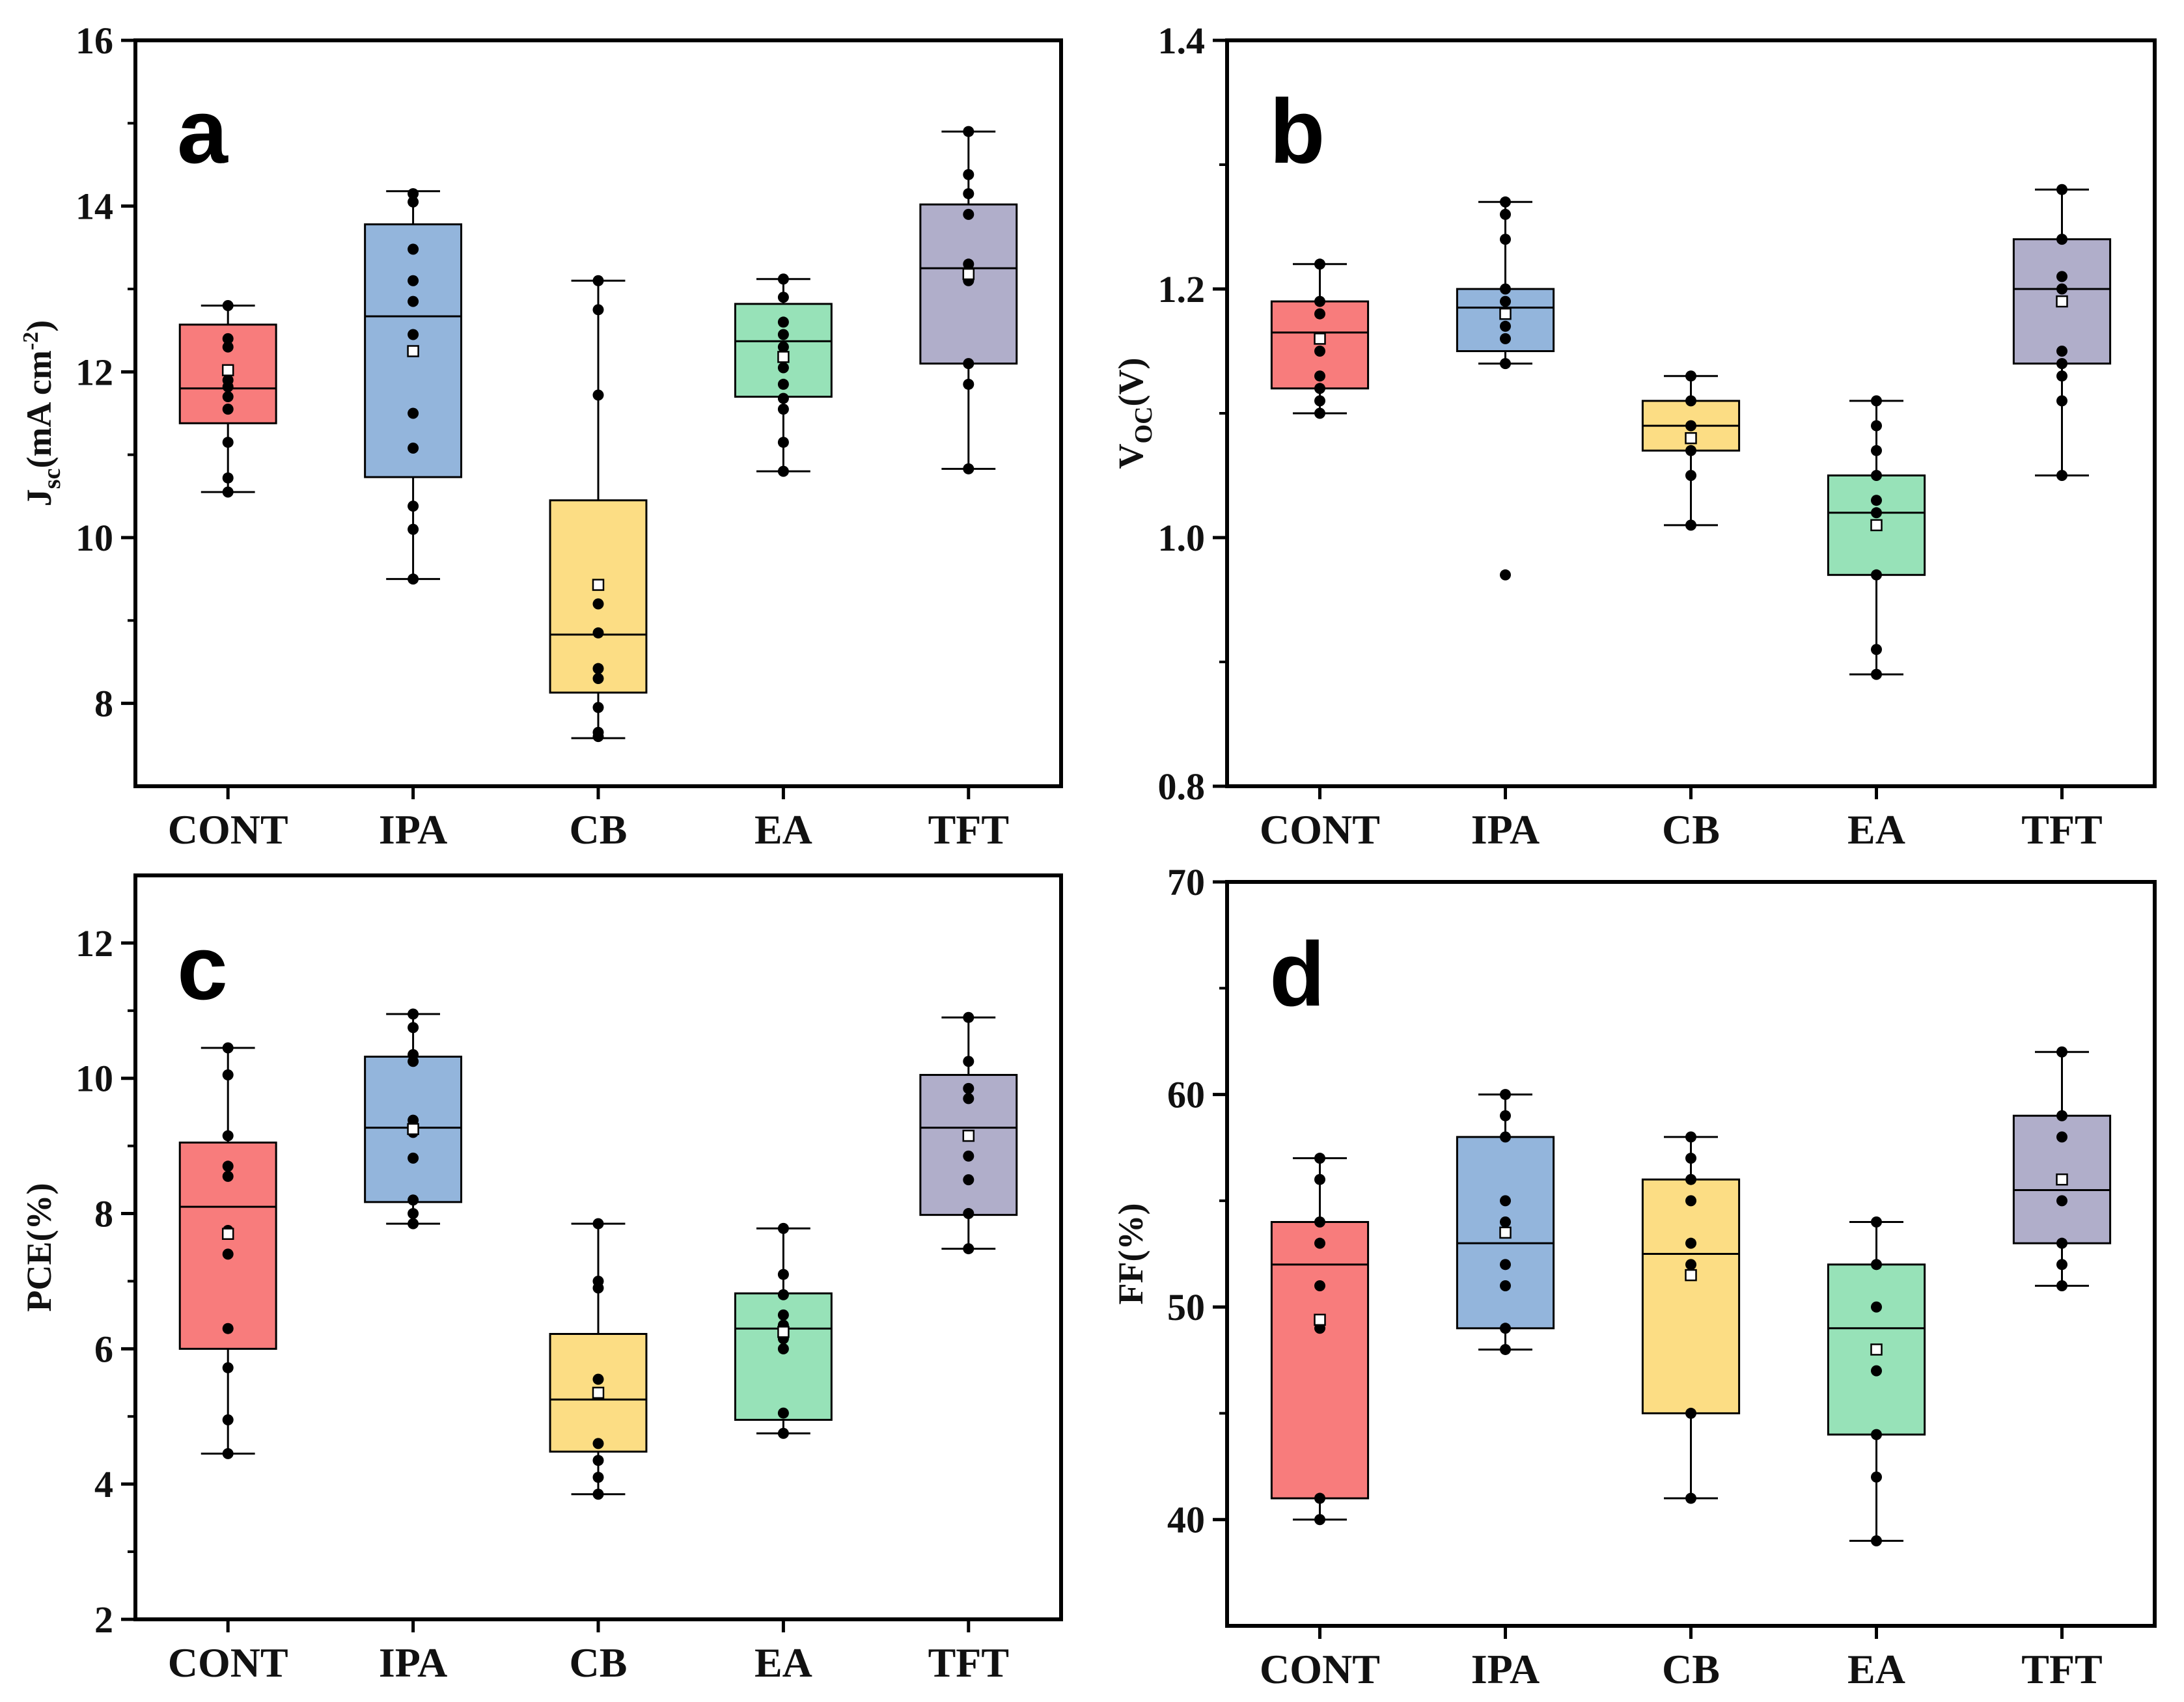 This screenshot has width=2184, height=1702. What do you see at coordinates (1297, 131) in the screenshot?
I see `panel-letter: b` at bounding box center [1297, 131].